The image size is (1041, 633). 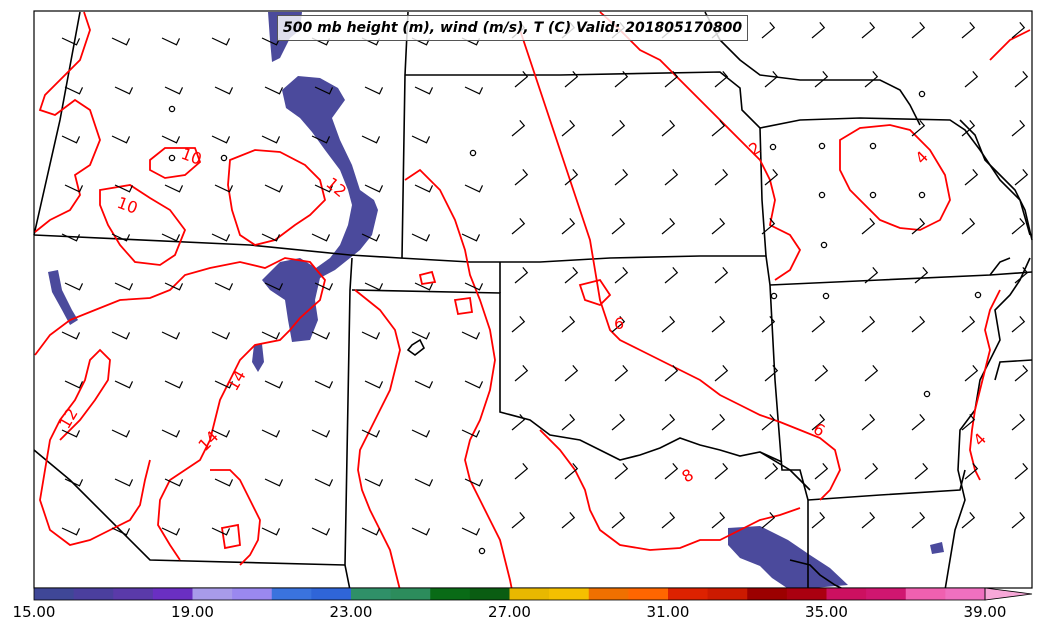 What do you see at coordinates (1011, 273) in the screenshot?
I see `border-tennessee` at bounding box center [1011, 273].